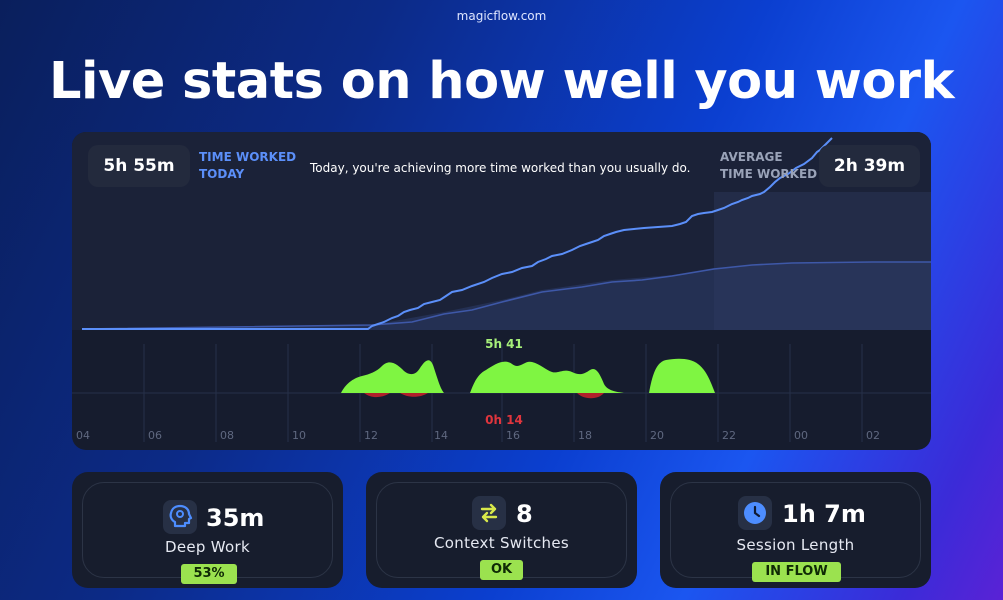 The height and width of the screenshot is (600, 1003). I want to click on average-label-line-1: AVERAGE, so click(751, 157).